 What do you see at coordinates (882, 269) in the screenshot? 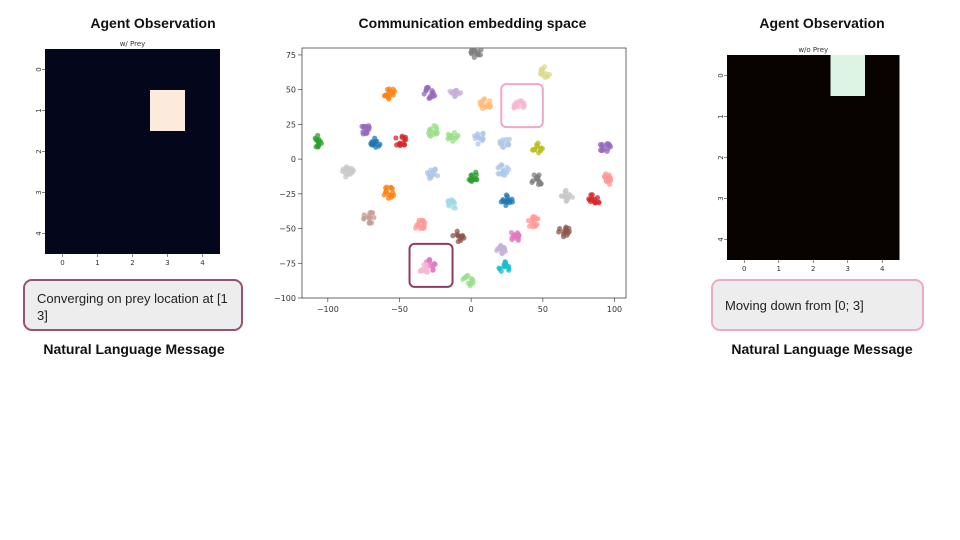
I see `right-x-tick-label: 4` at bounding box center [882, 269].